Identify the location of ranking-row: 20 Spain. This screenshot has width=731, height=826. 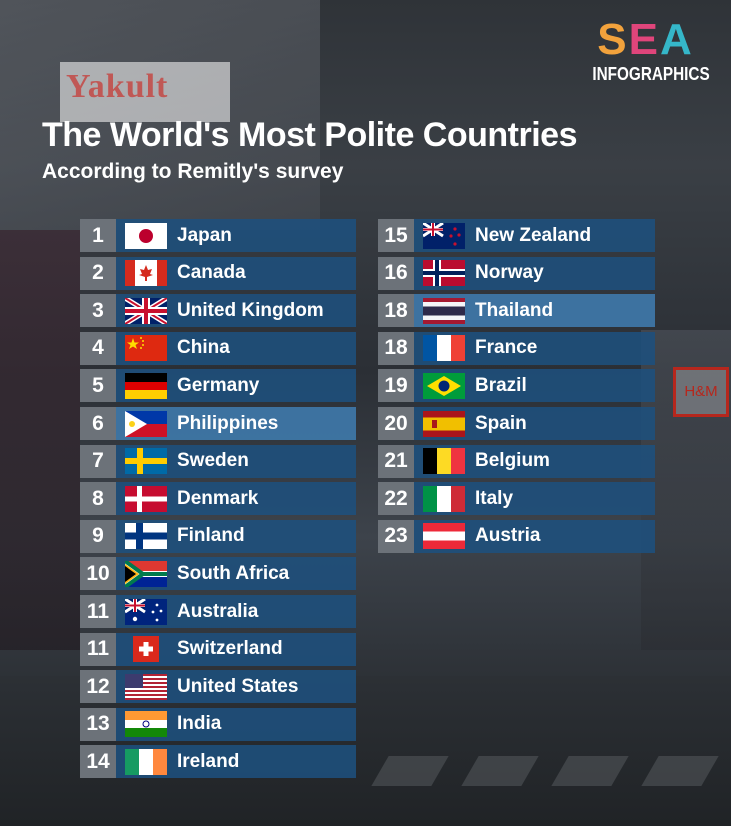
(516, 423).